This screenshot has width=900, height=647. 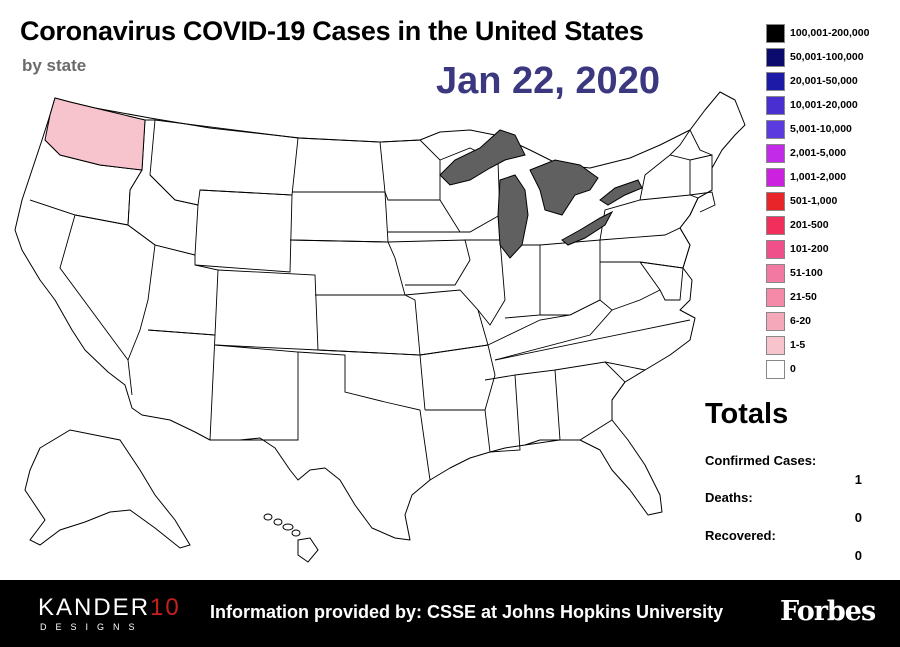 I want to click on legend-label: 101-200, so click(x=809, y=249).